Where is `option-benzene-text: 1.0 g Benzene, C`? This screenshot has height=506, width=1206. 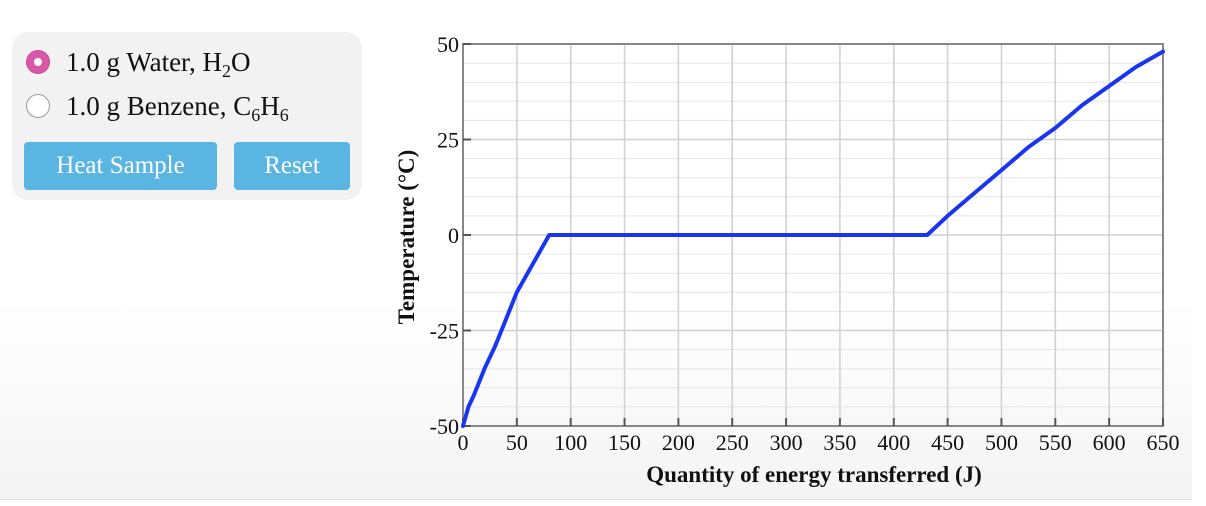
option-benzene-text: 1.0 g Benzene, C is located at coordinates (159, 105).